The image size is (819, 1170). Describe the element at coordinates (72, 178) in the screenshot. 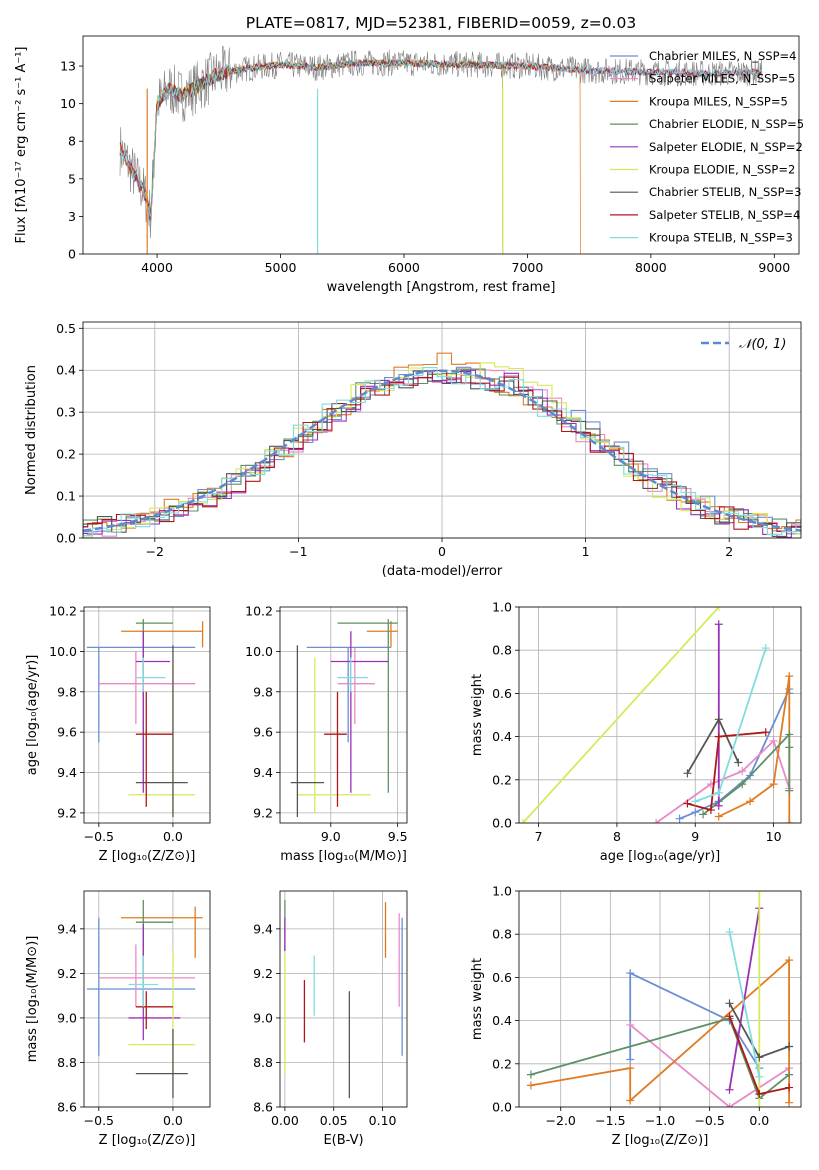

I see `y-tick-label: 5` at that location.